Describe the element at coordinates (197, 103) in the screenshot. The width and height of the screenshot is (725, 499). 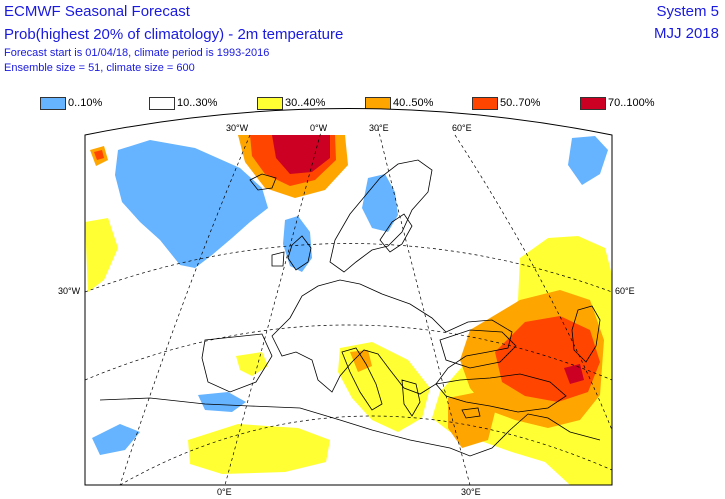
I see `legend-label: 10..30%` at that location.